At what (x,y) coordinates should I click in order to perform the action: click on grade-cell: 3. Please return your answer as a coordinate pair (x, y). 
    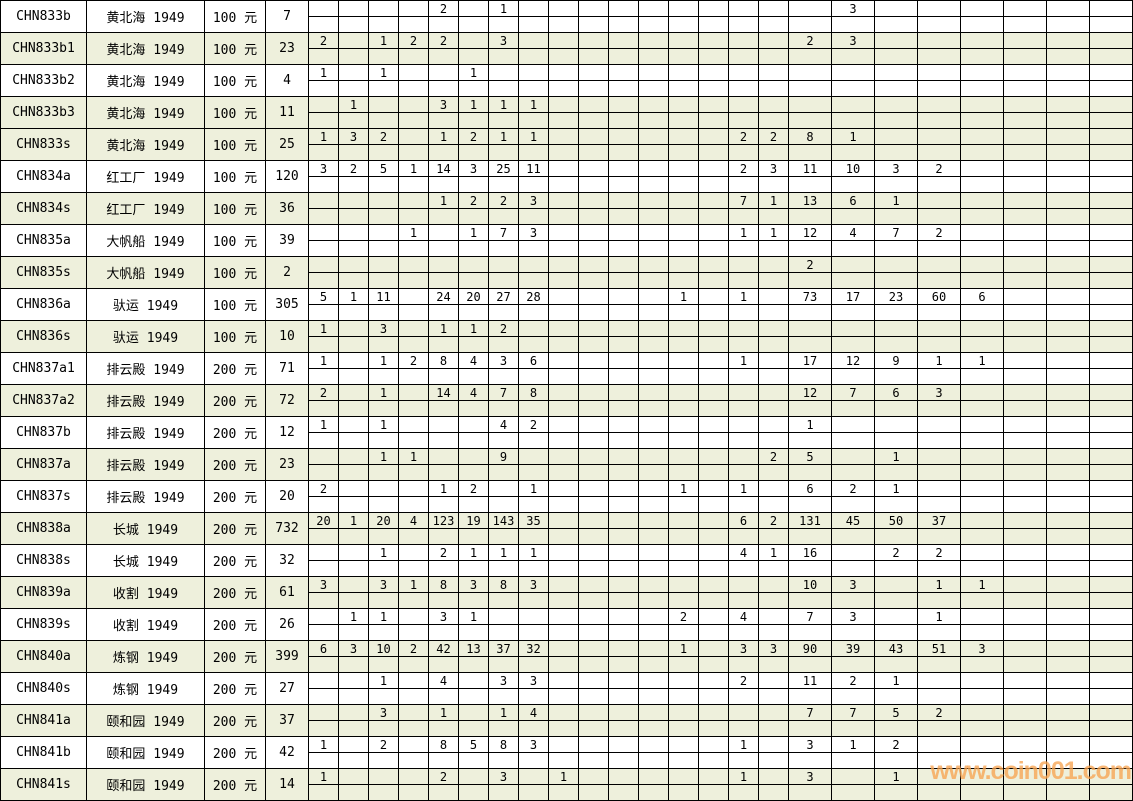
    Looking at the image, I should click on (534, 592).